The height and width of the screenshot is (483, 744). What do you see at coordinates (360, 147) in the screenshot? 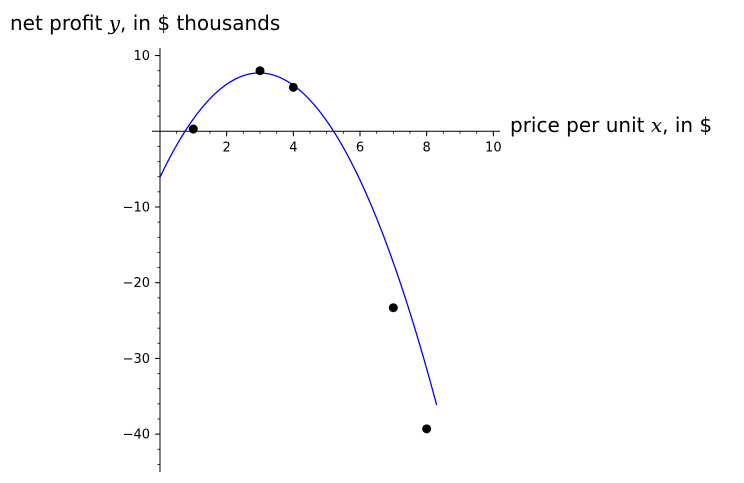
I see `x-tick-label: 6` at bounding box center [360, 147].